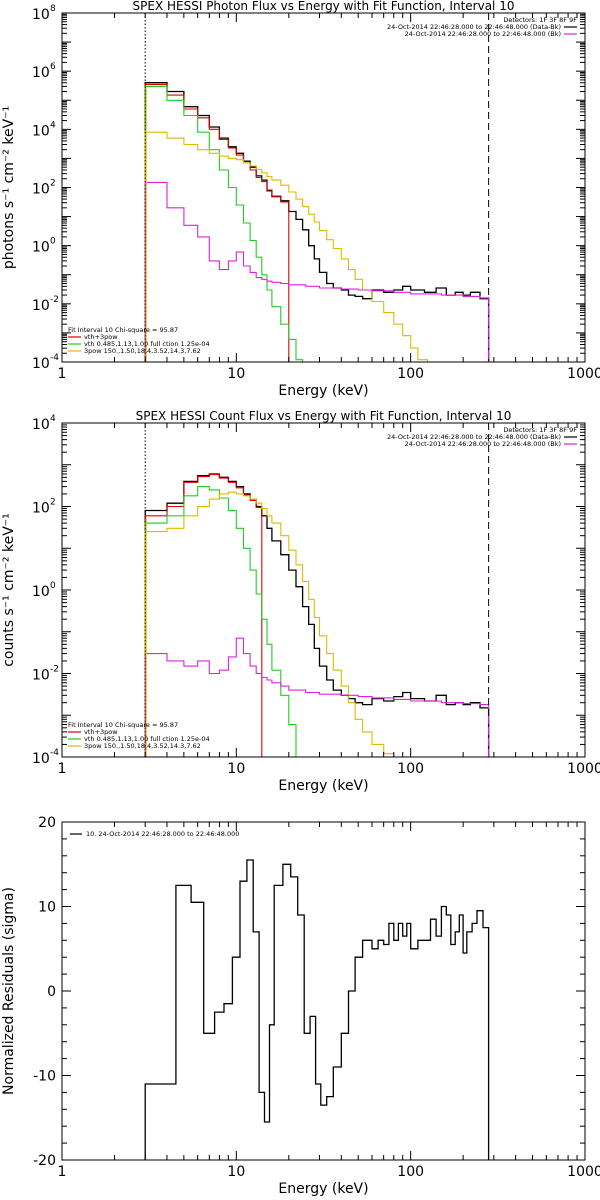 The height and width of the screenshot is (1200, 600). I want to click on y-tick-label: 0, so click(51, 992).